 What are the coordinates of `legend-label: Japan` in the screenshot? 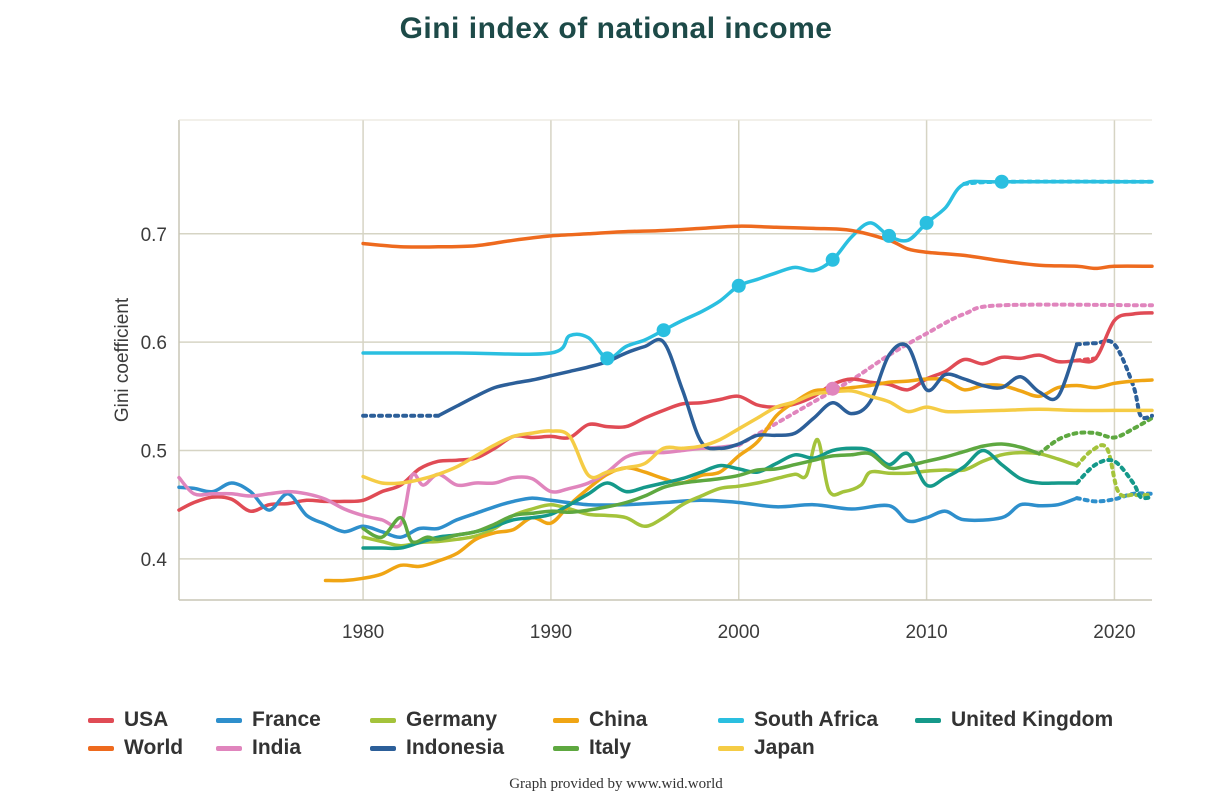 It's located at (784, 747).